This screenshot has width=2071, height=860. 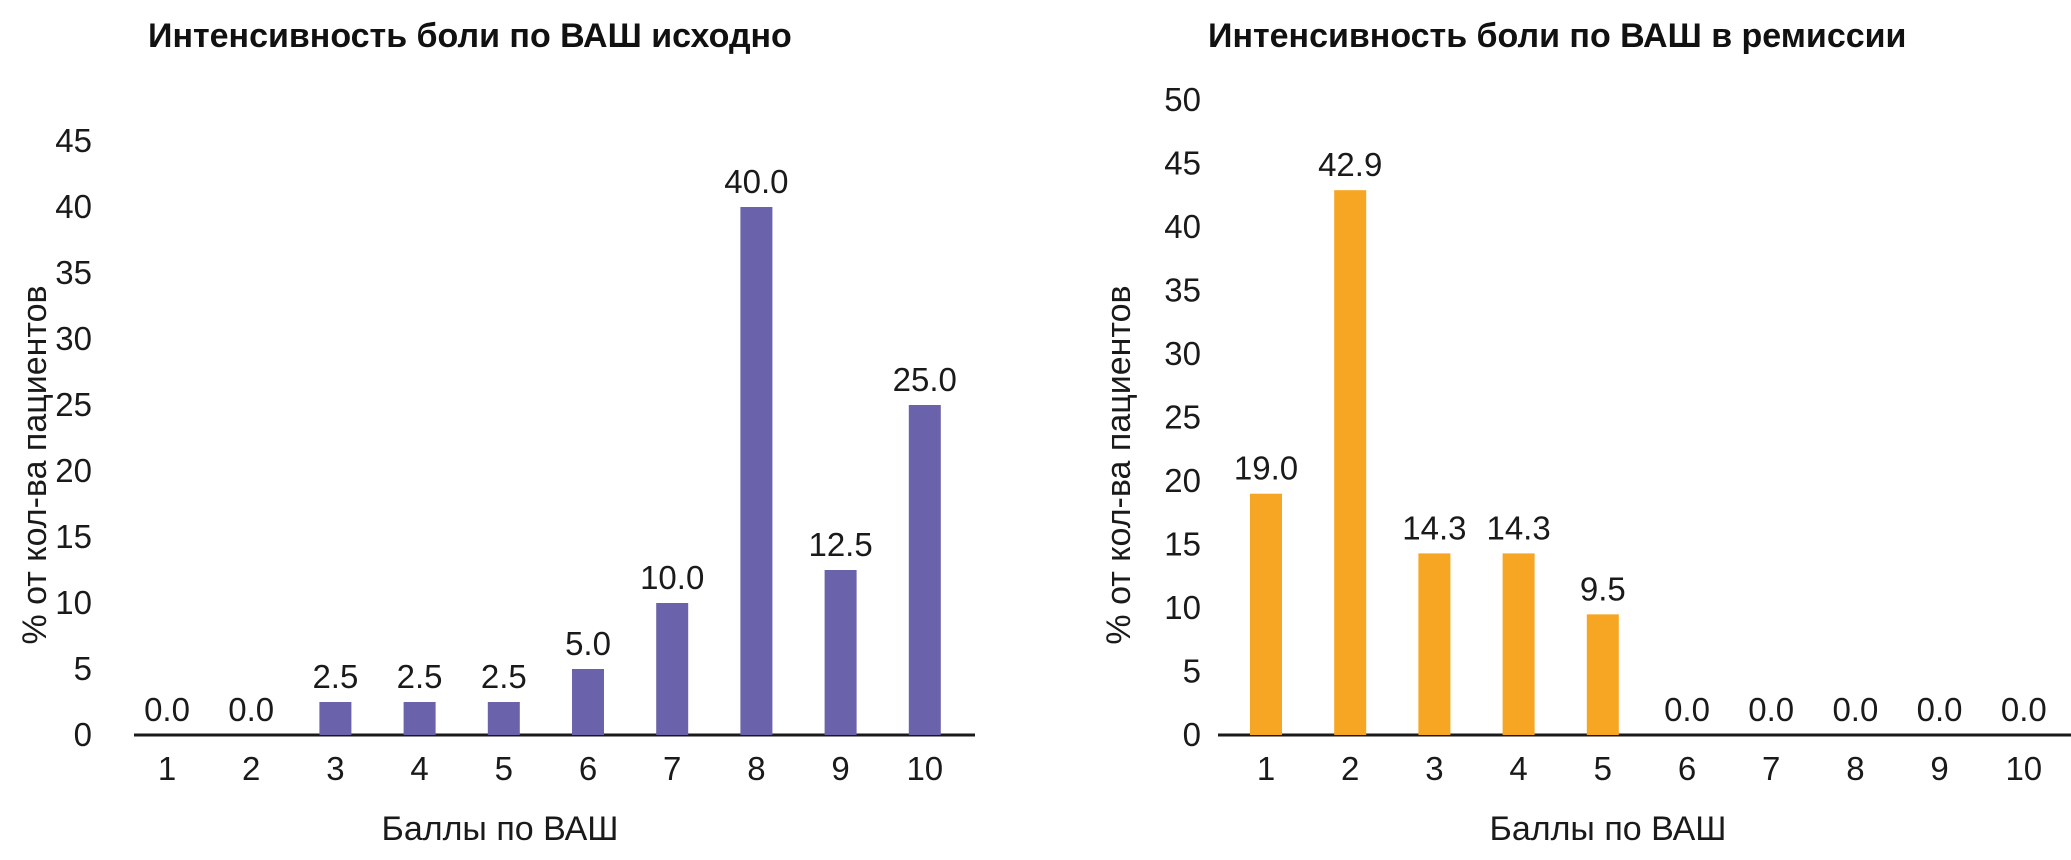 What do you see at coordinates (1557, 36) in the screenshot?
I see `chart-title: Интенсивность боли по ВАШ в ремиссии` at bounding box center [1557, 36].